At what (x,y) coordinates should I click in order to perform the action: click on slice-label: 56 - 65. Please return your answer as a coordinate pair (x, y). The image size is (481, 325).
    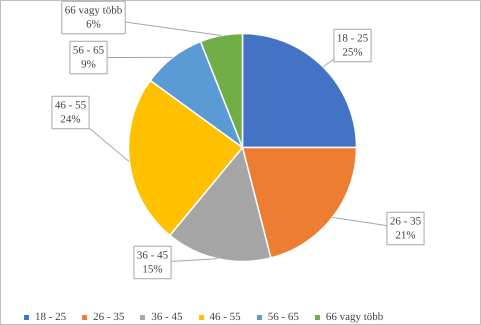
    Looking at the image, I should click on (88, 50).